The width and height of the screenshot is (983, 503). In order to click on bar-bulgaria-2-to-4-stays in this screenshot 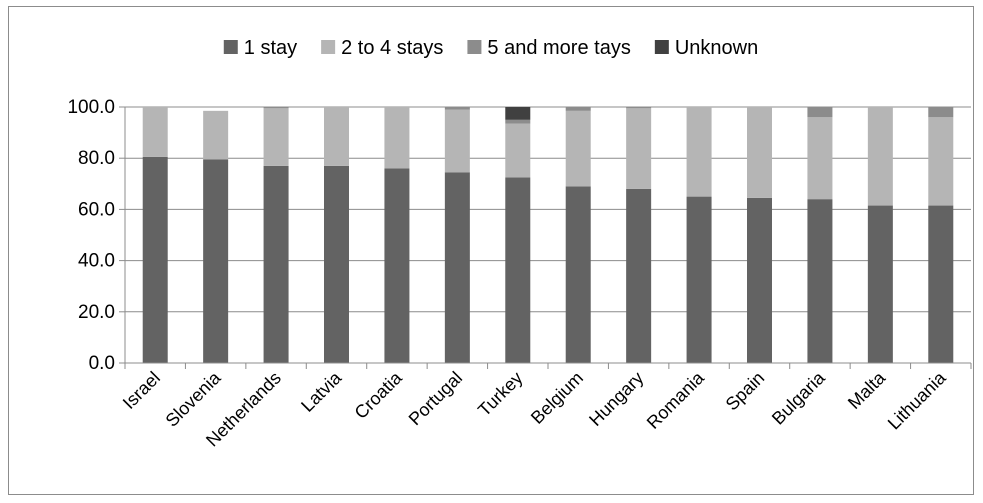, I will do `click(820, 158)`.